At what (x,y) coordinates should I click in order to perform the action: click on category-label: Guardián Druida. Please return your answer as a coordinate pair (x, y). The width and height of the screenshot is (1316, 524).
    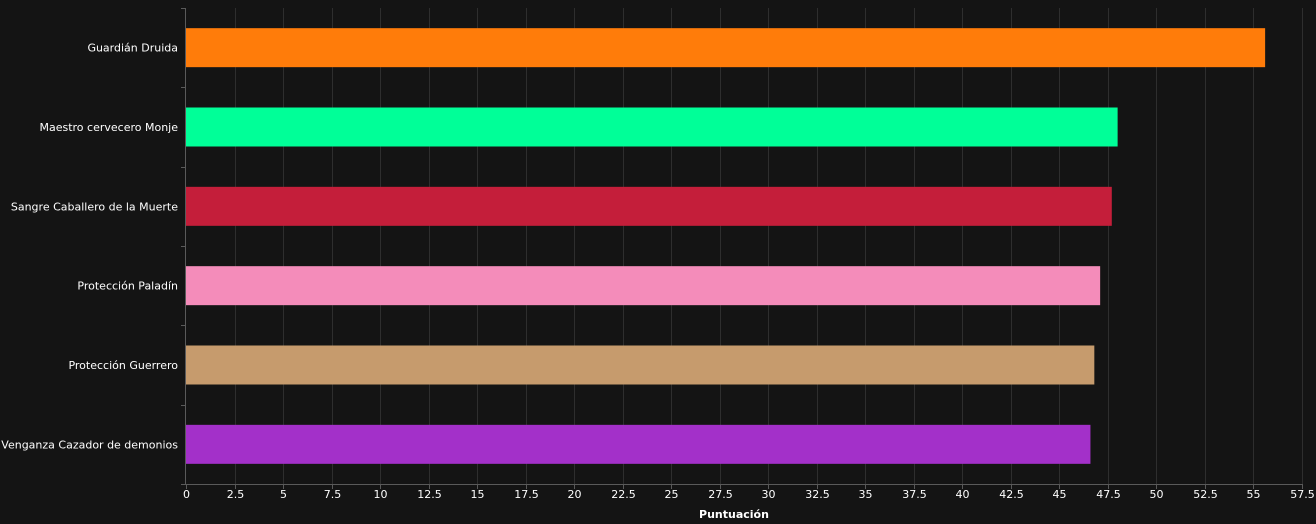
    Looking at the image, I should click on (132, 48).